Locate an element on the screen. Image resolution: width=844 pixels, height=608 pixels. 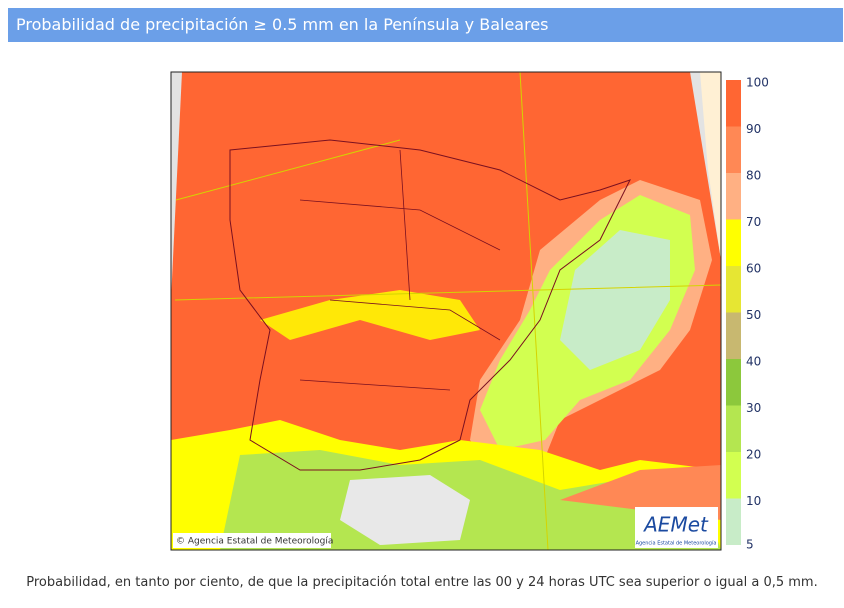
legend-label: 30 is located at coordinates (753, 408).